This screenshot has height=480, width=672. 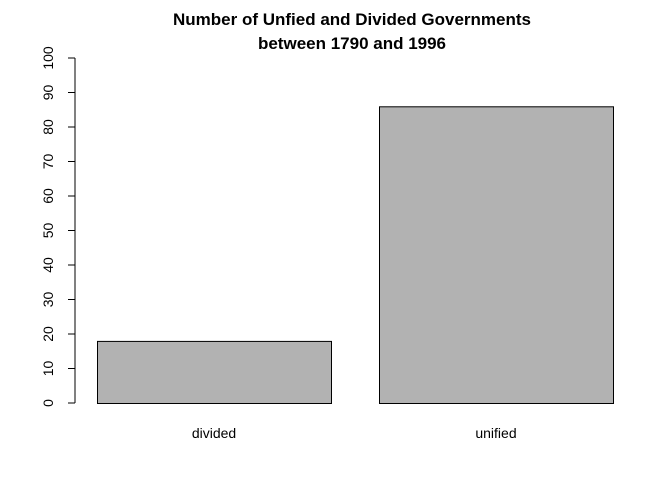 I want to click on chart-title-line-2: between 1790 and 1996, so click(x=352, y=43).